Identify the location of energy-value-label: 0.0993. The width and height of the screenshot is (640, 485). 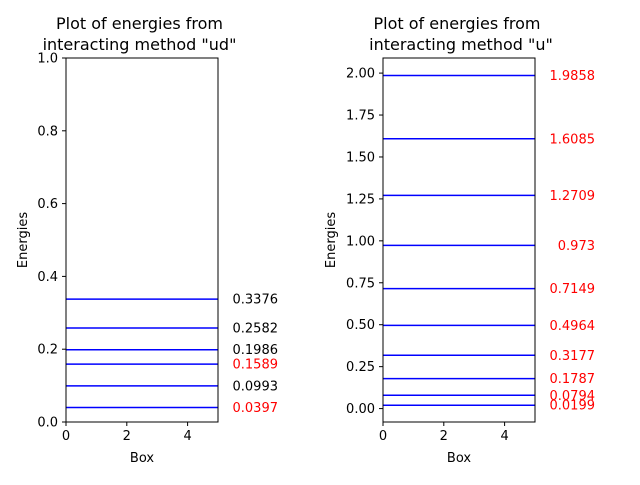
(256, 386).